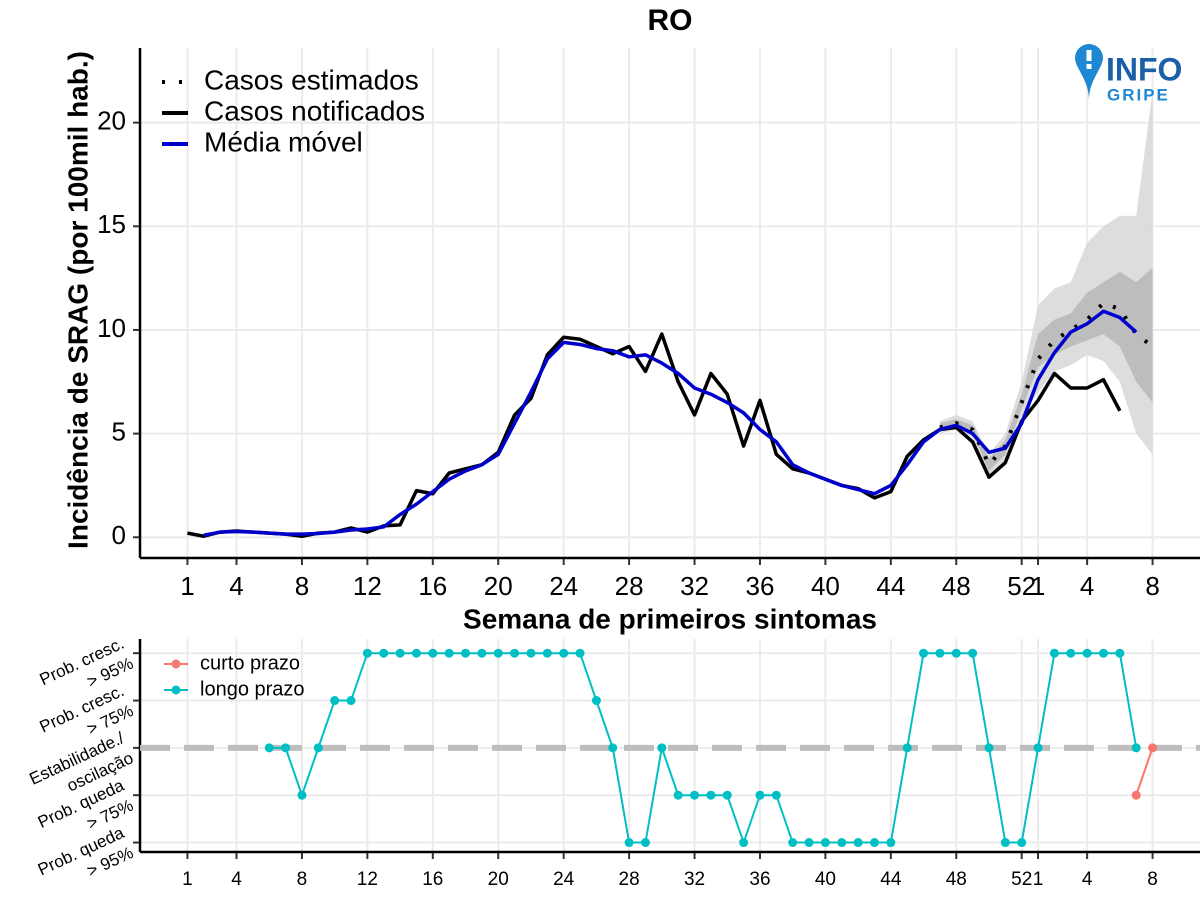 The height and width of the screenshot is (900, 1200). What do you see at coordinates (111, 121) in the screenshot?
I see `y-tick-label: 20` at bounding box center [111, 121].